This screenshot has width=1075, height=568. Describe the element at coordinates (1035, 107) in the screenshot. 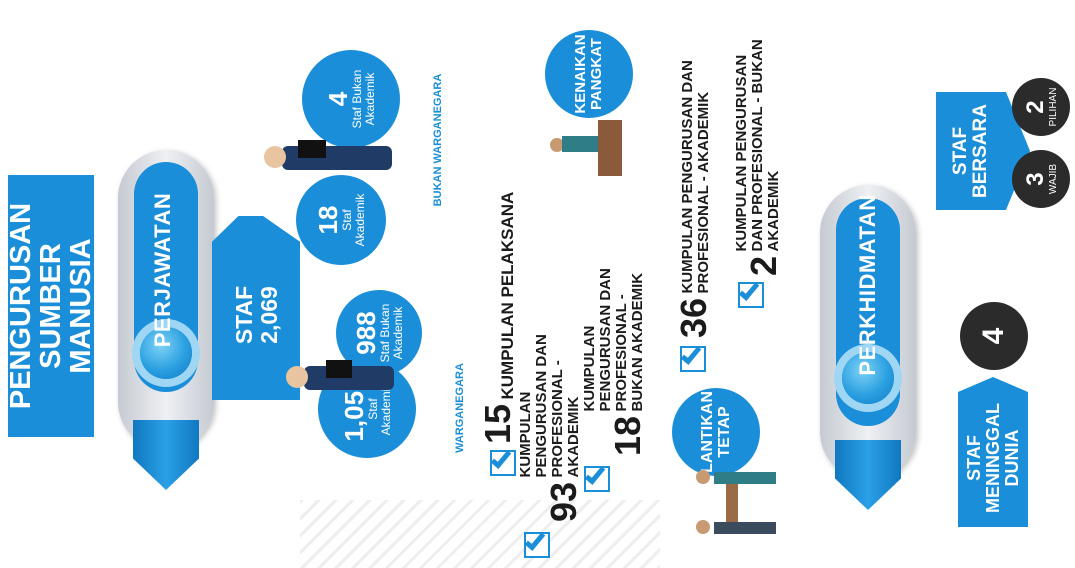

I see `bersara-pilihan-value: 2` at that location.